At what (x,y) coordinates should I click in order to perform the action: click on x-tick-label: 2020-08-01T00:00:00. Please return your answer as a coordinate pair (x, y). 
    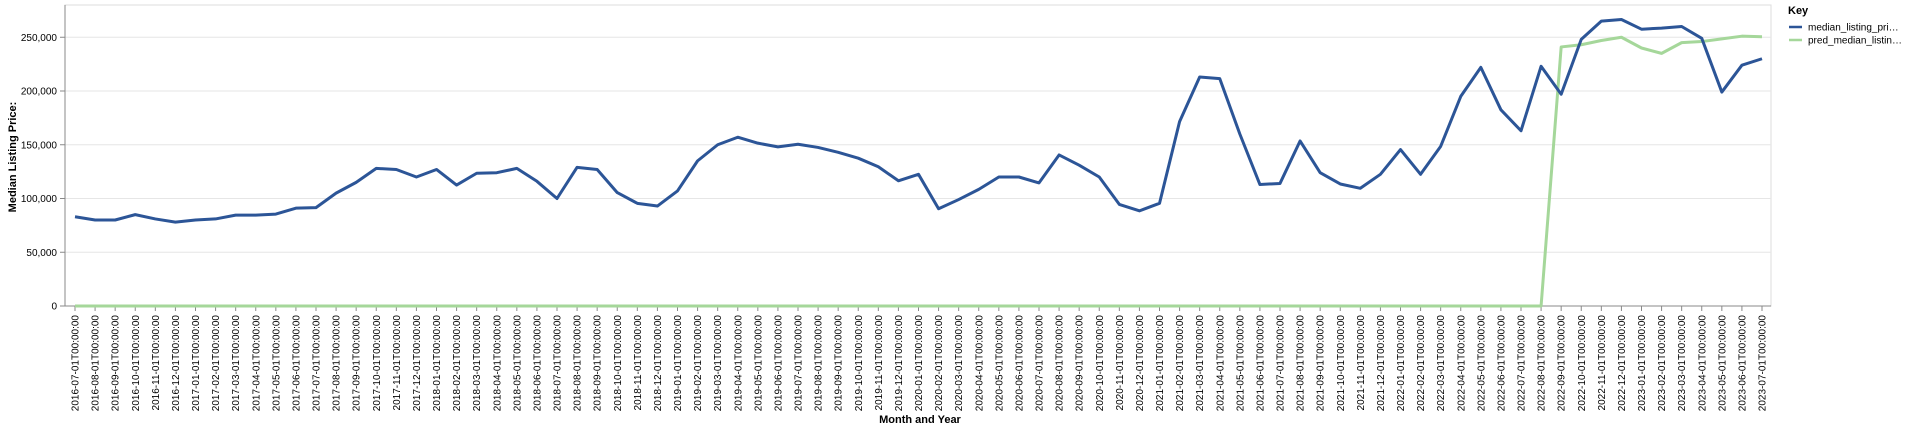
    Looking at the image, I should click on (1060, 363).